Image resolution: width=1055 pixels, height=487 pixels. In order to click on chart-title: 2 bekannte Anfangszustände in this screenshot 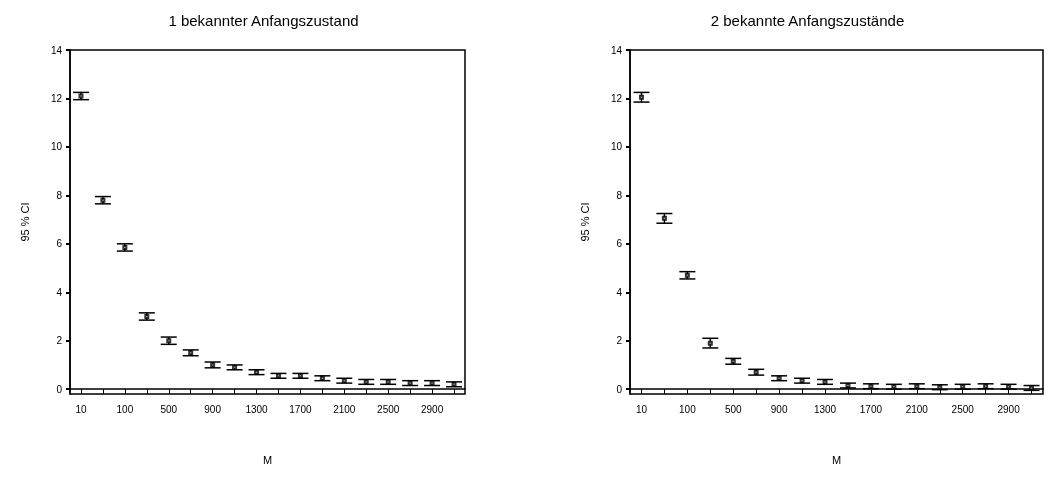, I will do `click(807, 20)`.